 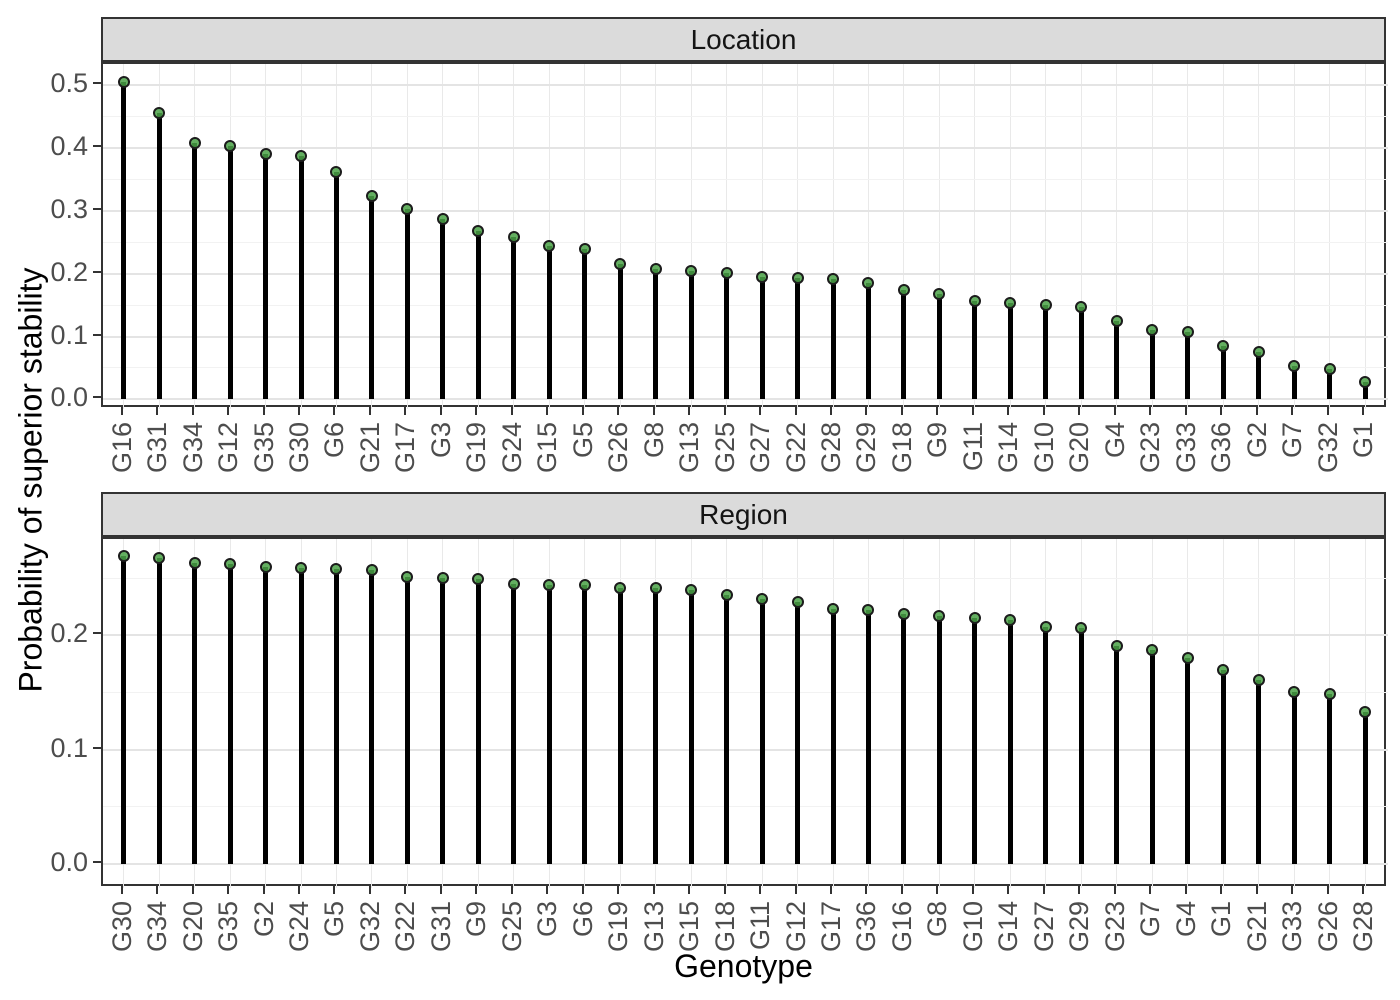 I want to click on y-tick-label: 0.2, so click(x=69, y=633).